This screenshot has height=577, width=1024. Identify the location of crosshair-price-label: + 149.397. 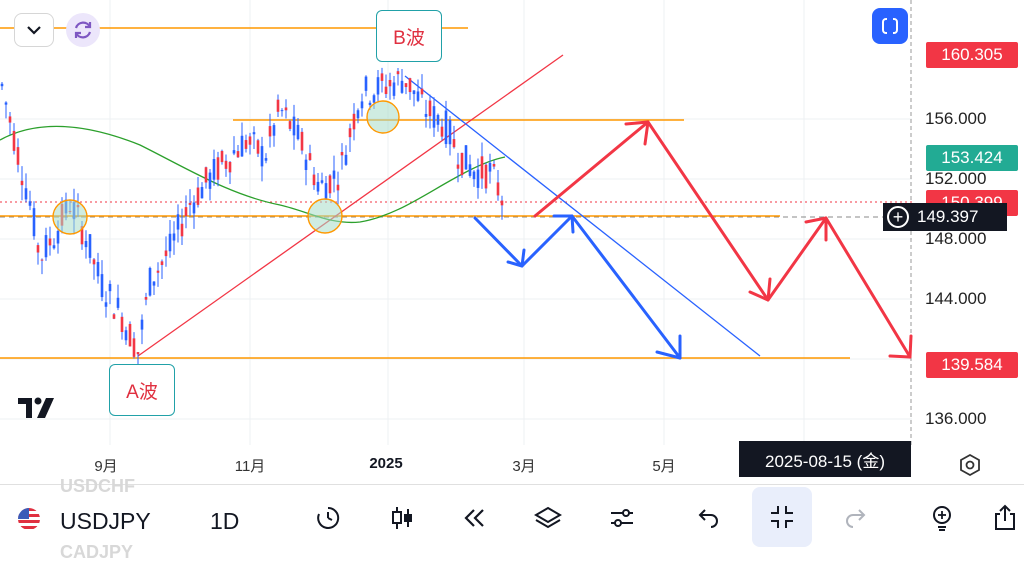
(945, 217).